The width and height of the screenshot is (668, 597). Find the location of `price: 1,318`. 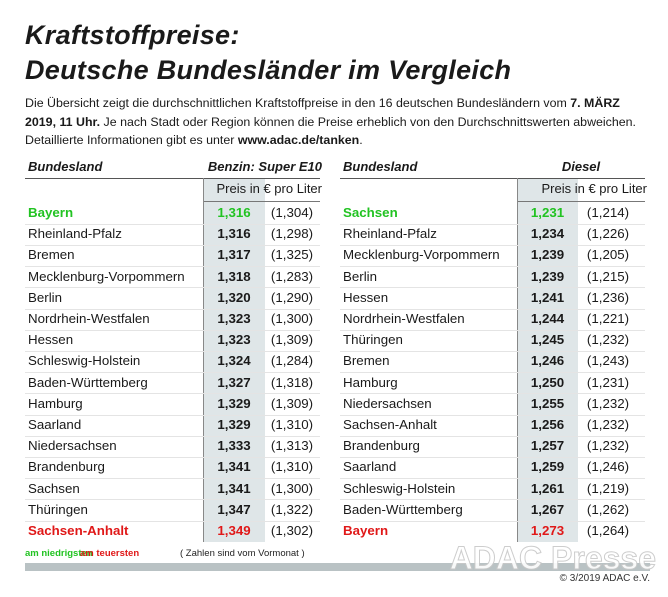

price: 1,318 is located at coordinates (234, 276).